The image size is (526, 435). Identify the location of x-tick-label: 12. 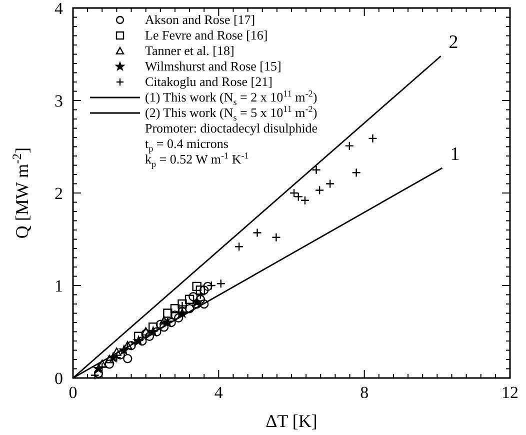
(510, 392).